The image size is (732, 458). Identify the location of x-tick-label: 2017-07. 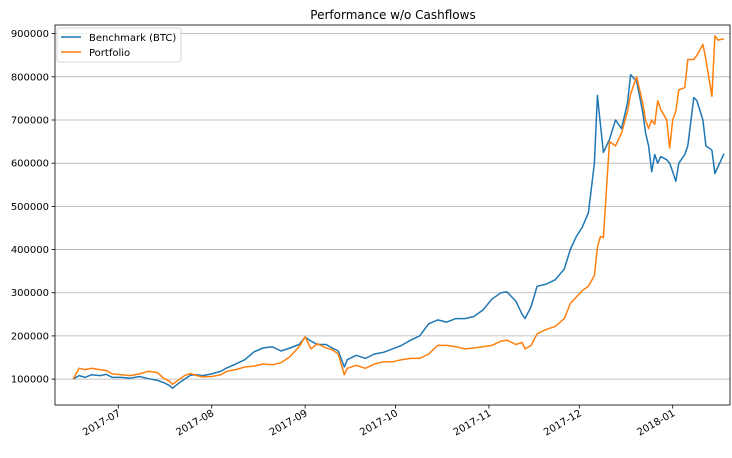
(102, 423).